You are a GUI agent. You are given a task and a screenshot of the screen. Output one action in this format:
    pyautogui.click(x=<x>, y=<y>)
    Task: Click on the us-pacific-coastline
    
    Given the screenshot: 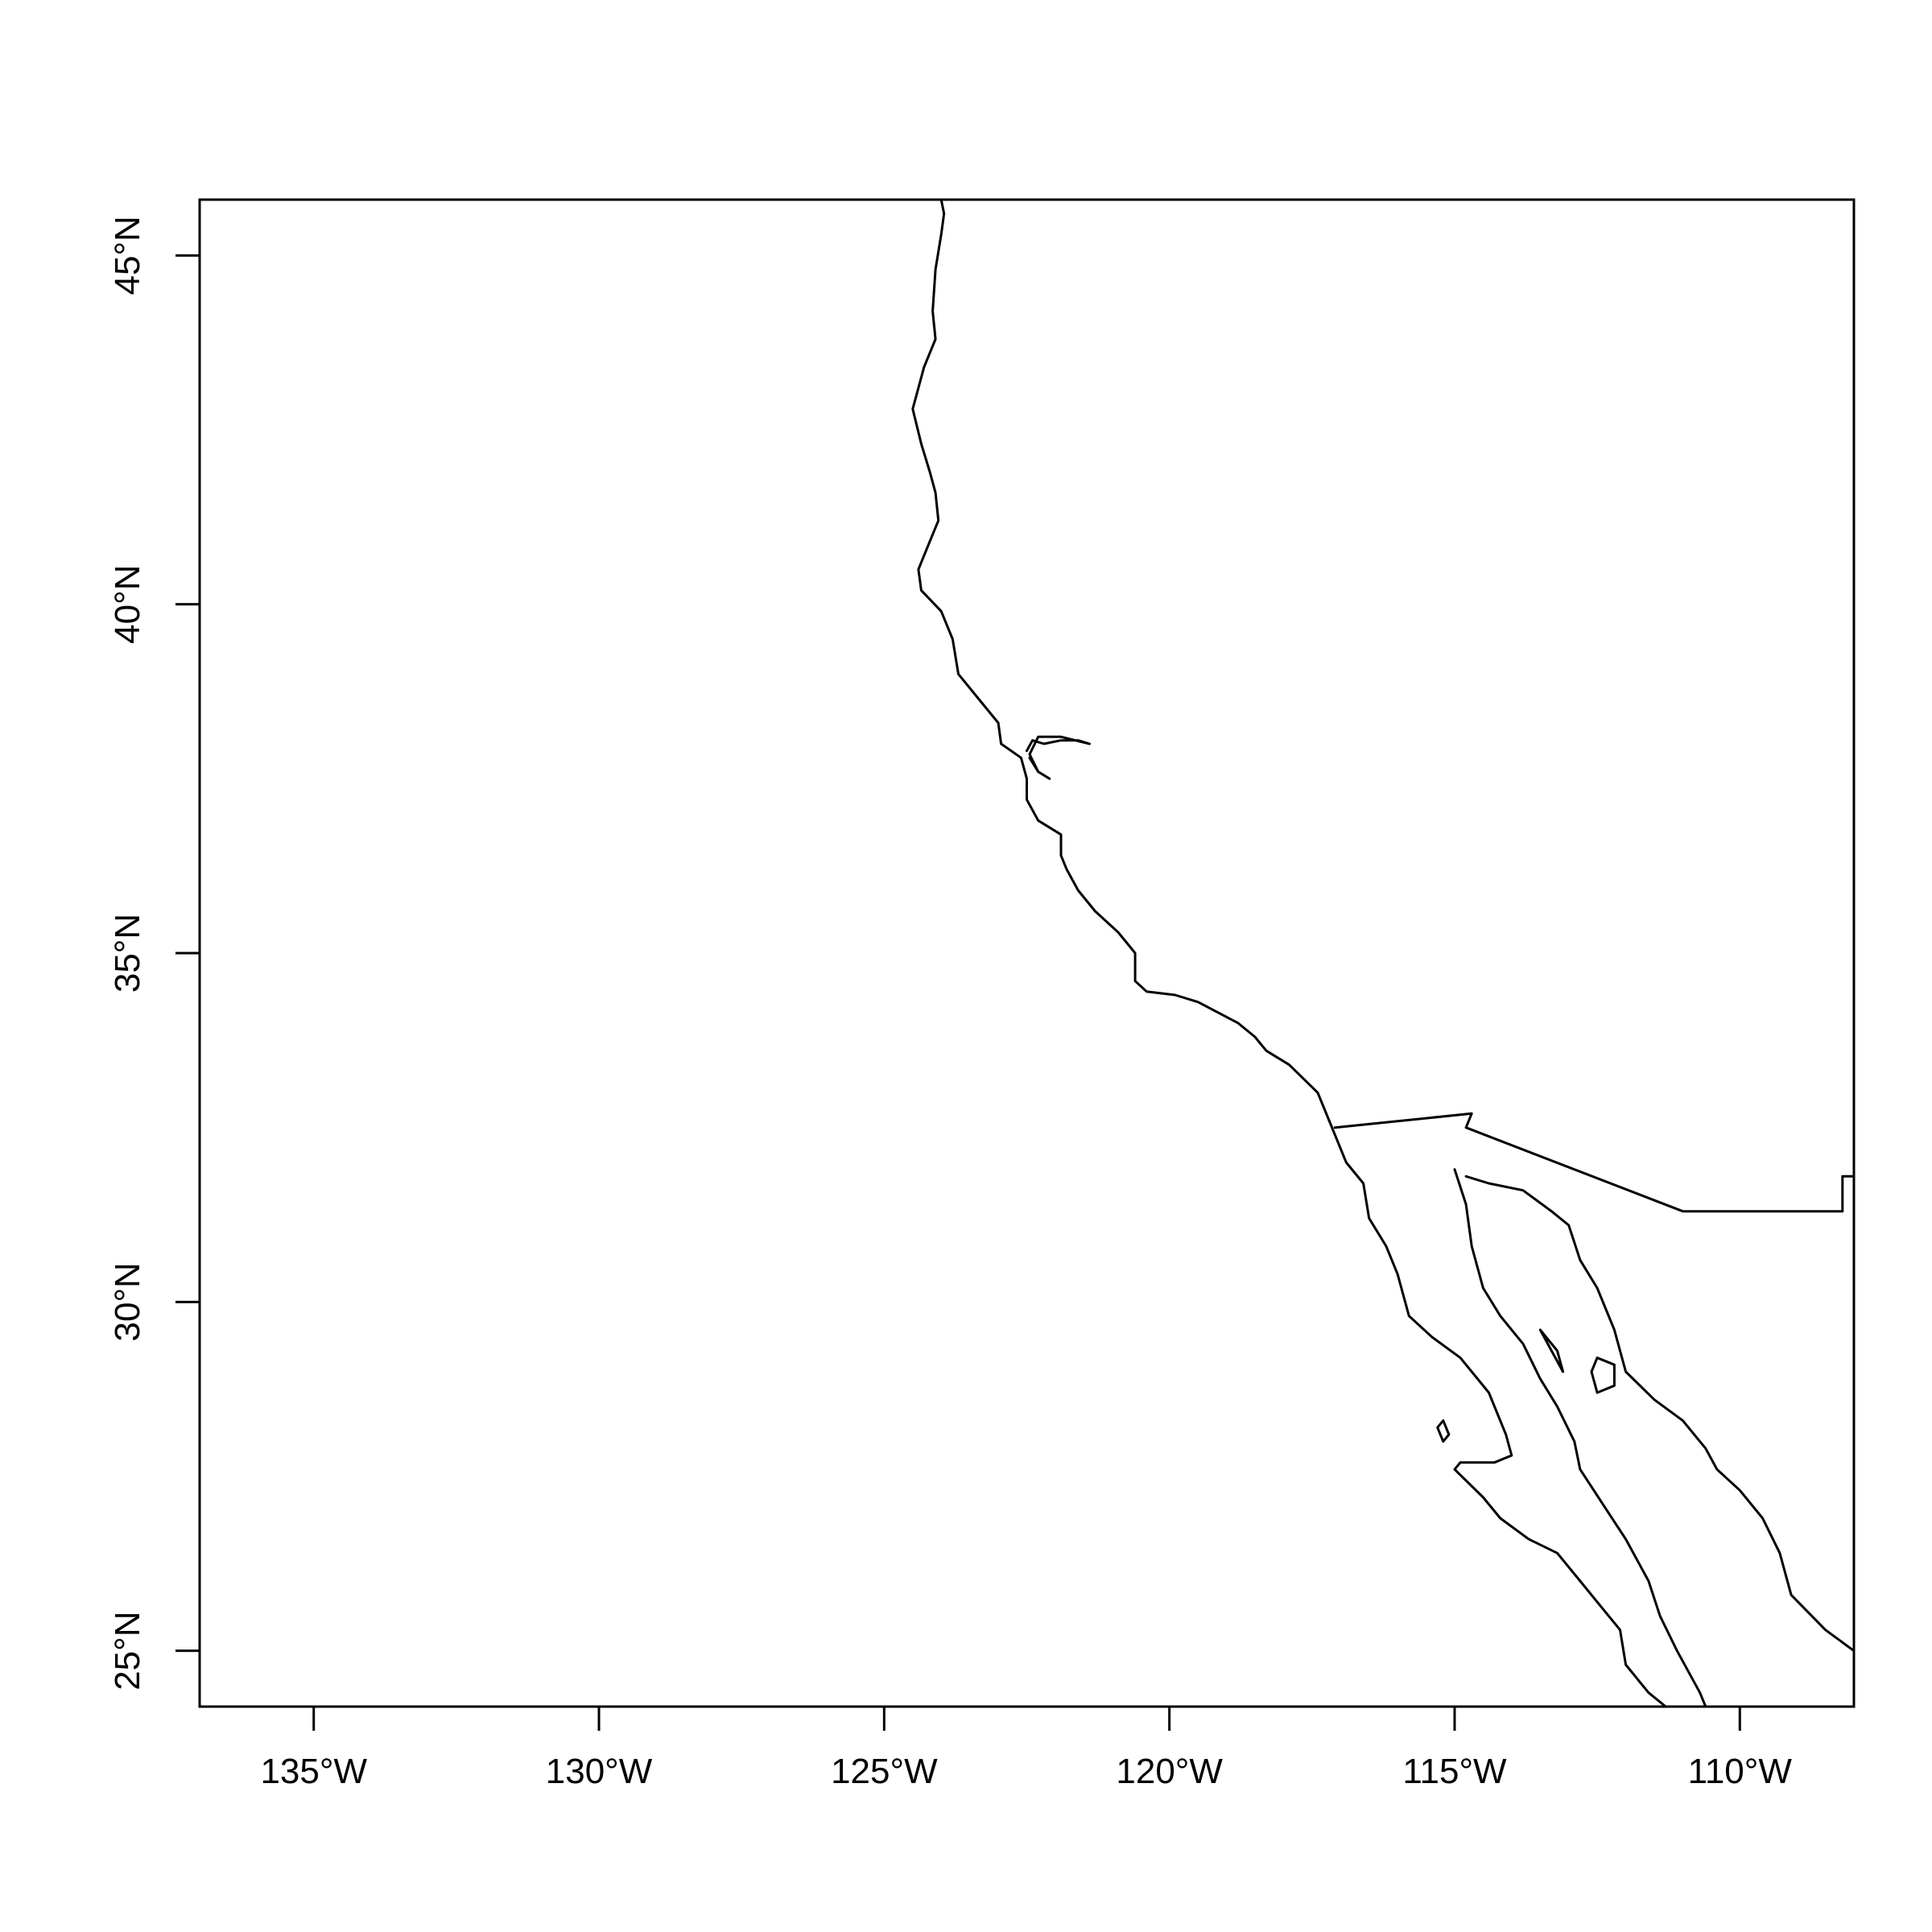 What is the action you would take?
    pyautogui.click(x=1121, y=660)
    